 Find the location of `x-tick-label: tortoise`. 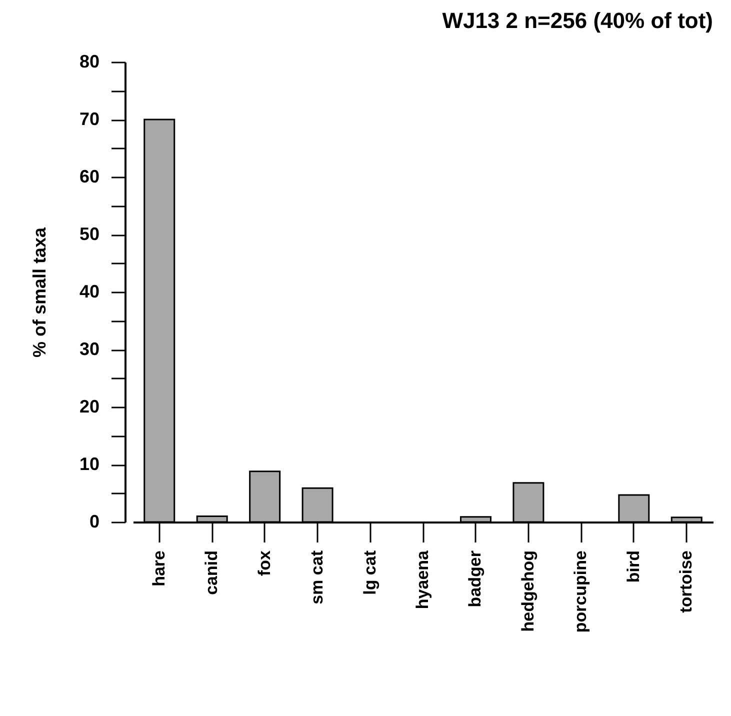

x-tick-label: tortoise is located at coordinates (686, 581).